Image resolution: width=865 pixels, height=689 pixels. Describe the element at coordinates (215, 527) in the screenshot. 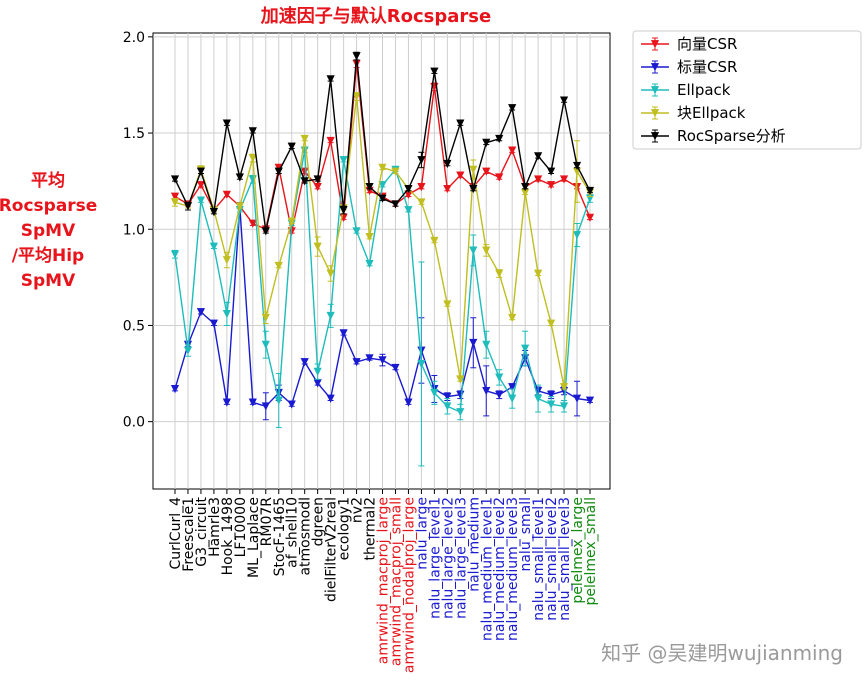

I see `x-tick-label: Hamrle3` at that location.